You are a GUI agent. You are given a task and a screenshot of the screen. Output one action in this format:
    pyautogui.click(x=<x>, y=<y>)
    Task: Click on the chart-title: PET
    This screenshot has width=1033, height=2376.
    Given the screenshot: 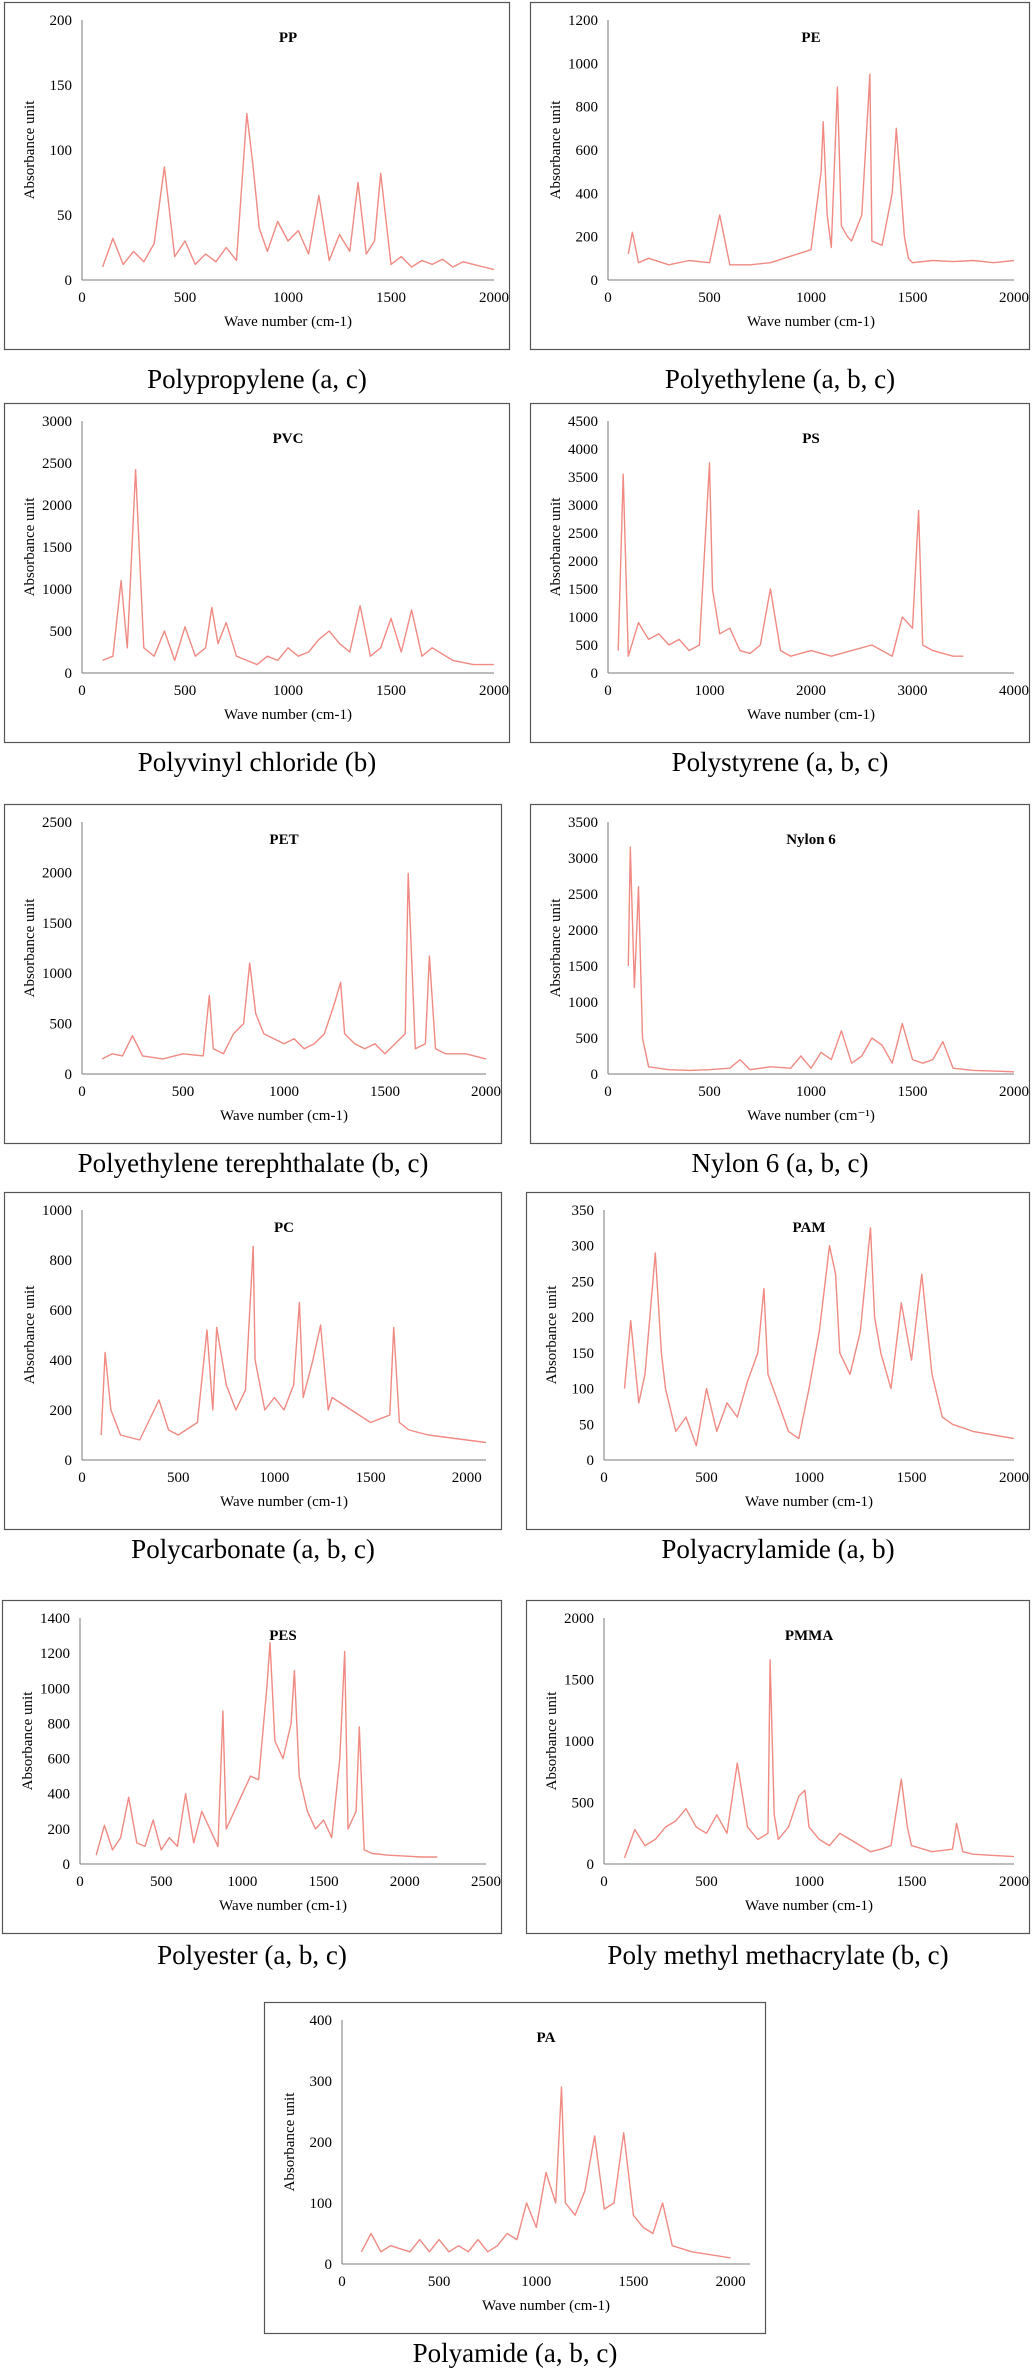 What is the action you would take?
    pyautogui.click(x=283, y=840)
    